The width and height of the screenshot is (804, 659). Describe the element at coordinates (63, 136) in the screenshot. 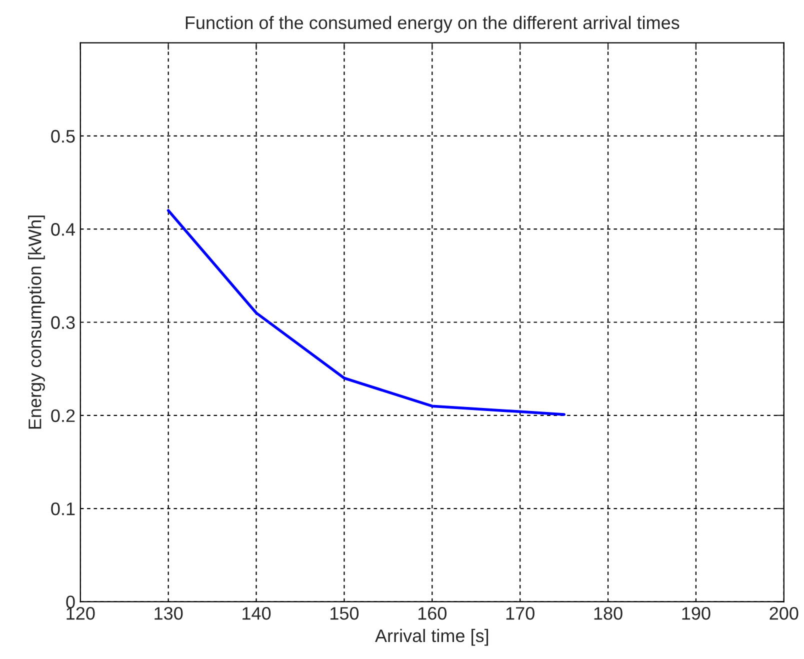

I see `y-tick-label: 0.5` at that location.